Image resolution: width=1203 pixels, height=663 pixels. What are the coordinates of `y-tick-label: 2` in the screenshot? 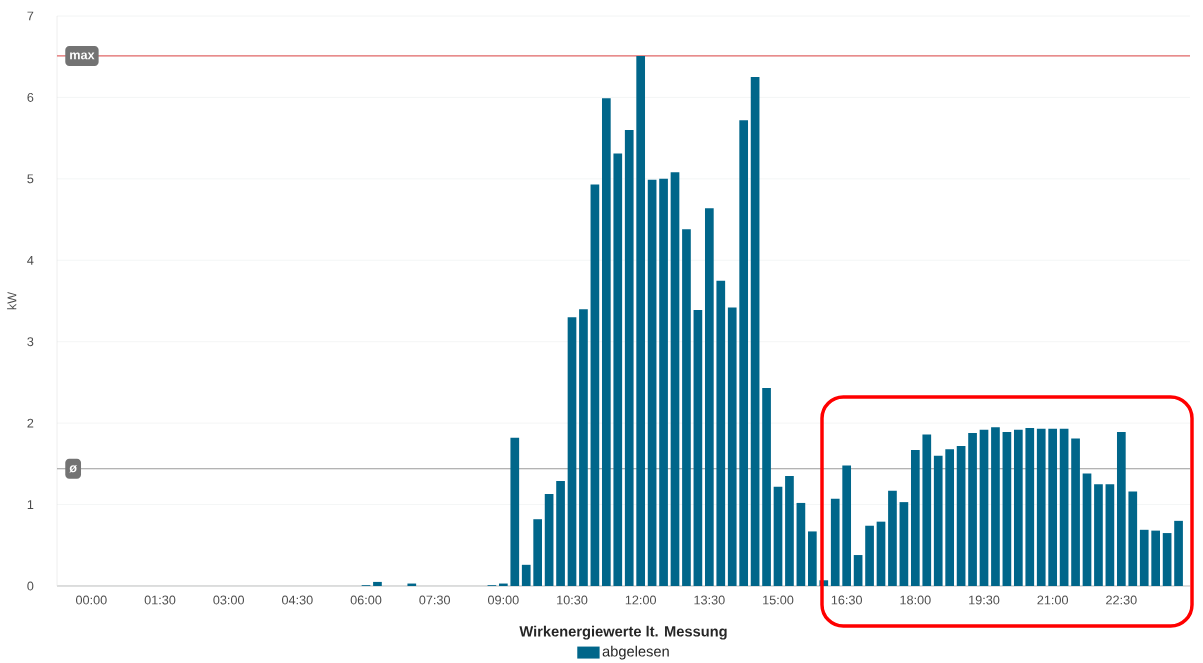 It's located at (30, 423).